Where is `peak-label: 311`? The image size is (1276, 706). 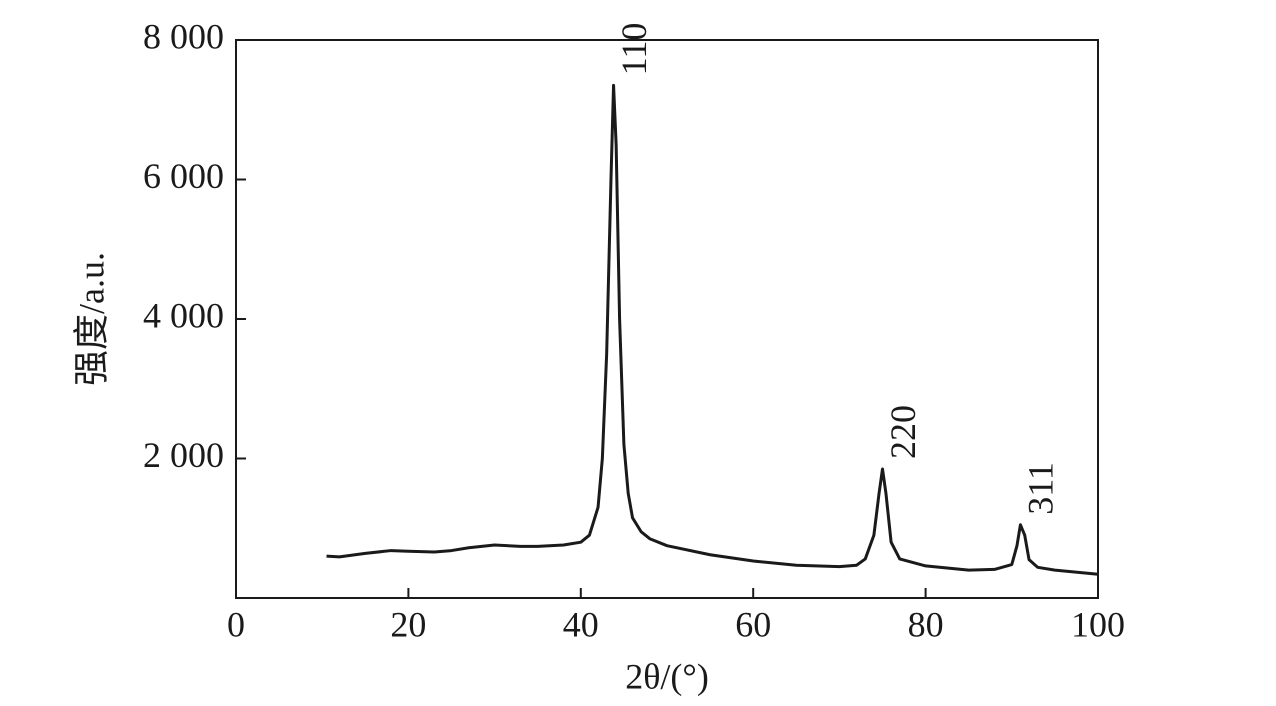
peak-label: 311 is located at coordinates (1041, 488).